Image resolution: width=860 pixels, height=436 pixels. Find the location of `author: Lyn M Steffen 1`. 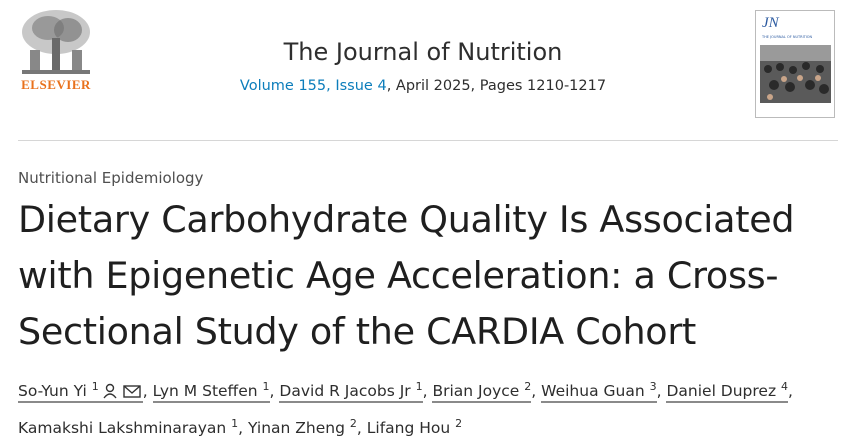

author: Lyn M Steffen 1 is located at coordinates (211, 392).